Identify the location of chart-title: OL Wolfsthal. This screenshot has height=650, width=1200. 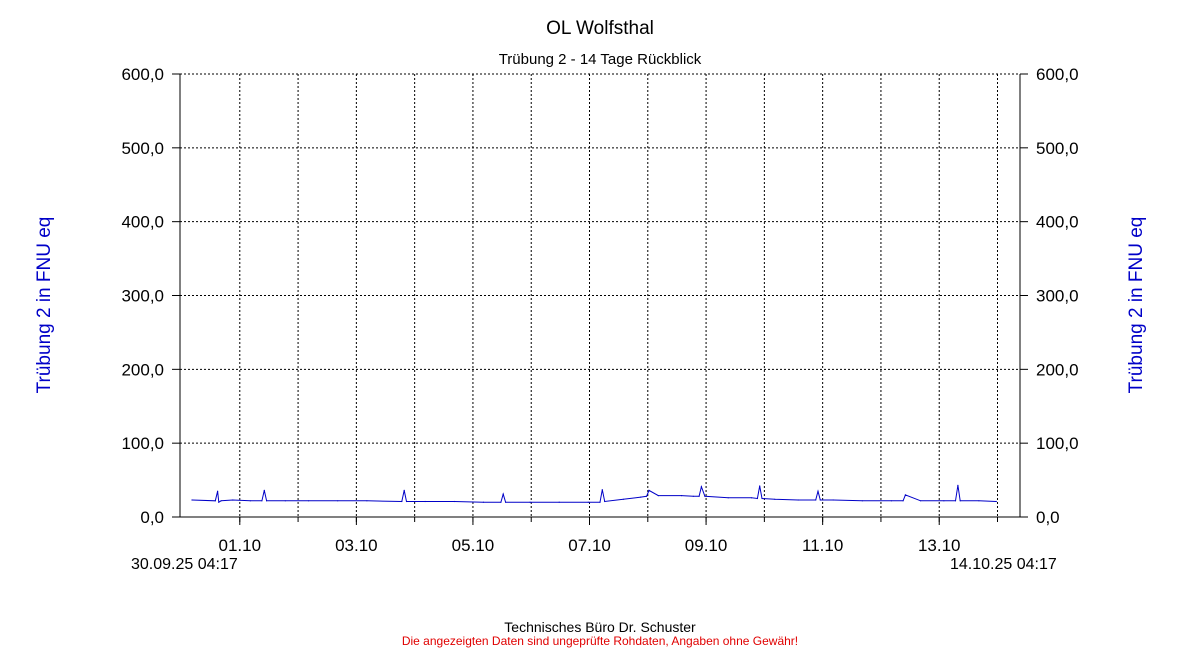
(600, 28).